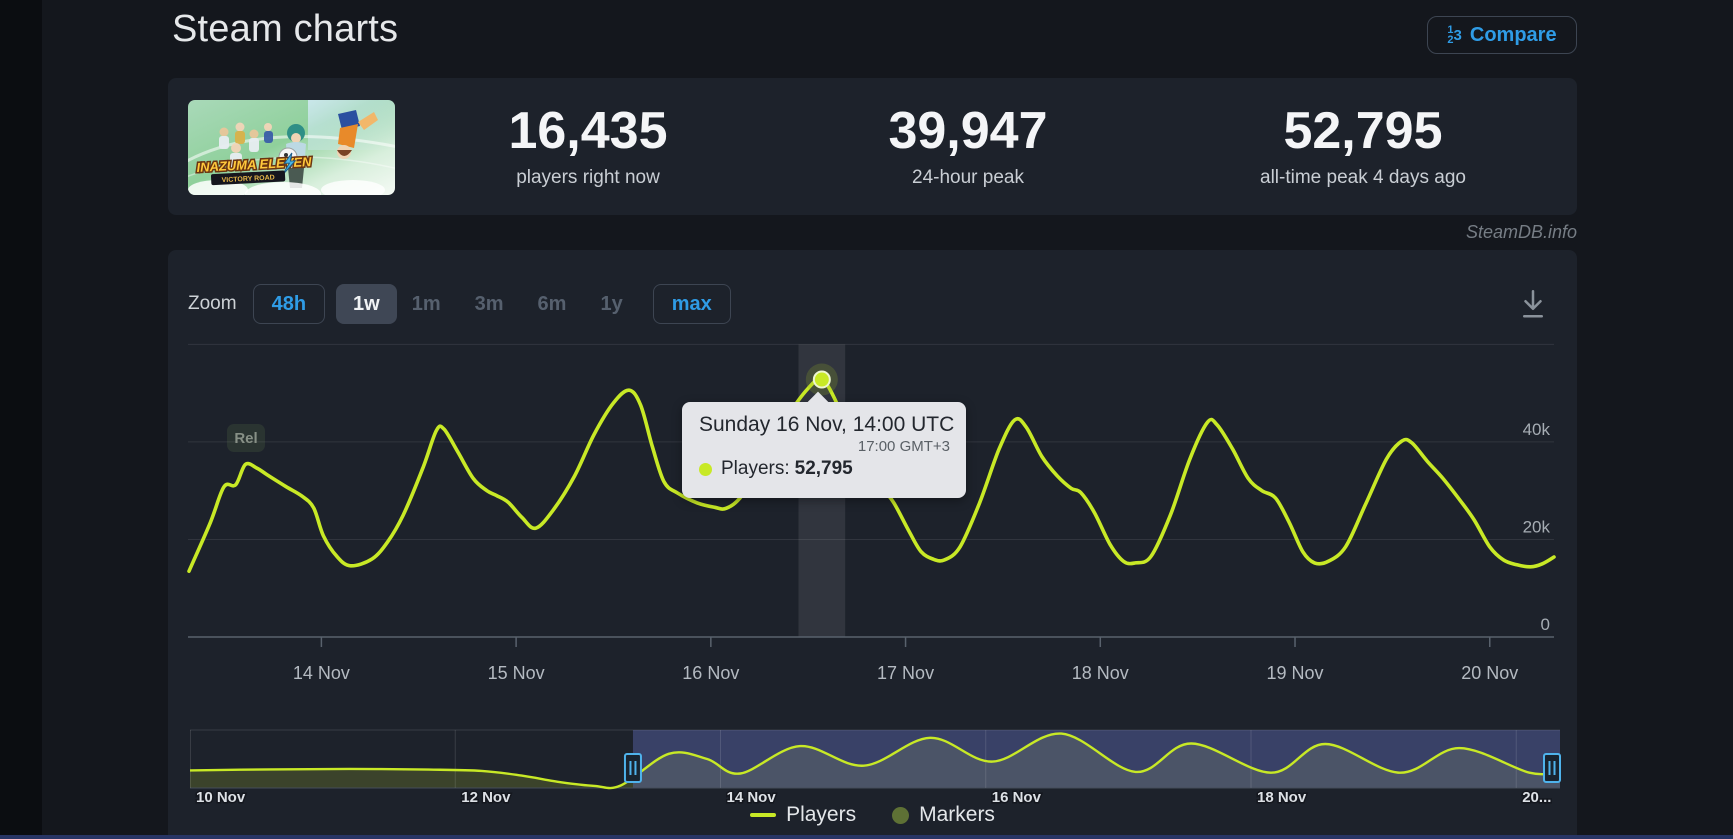  Describe the element at coordinates (426, 303) in the screenshot. I see `zoom-button-1m: 1m` at that location.